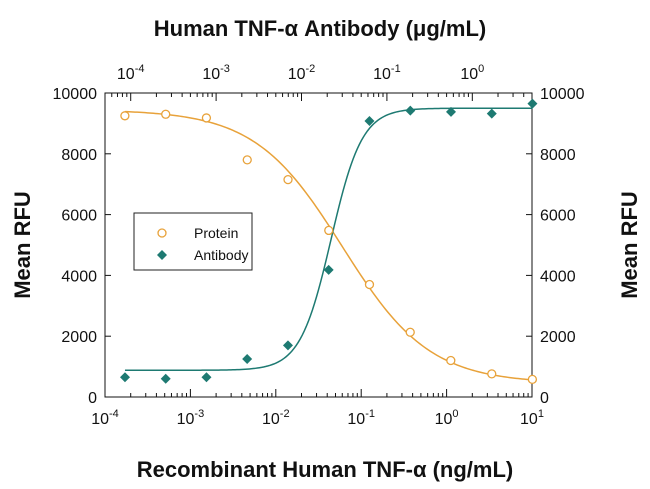 Image resolution: width=650 pixels, height=489 pixels. I want to click on legend-antibody-label: Antibody, so click(221, 255).